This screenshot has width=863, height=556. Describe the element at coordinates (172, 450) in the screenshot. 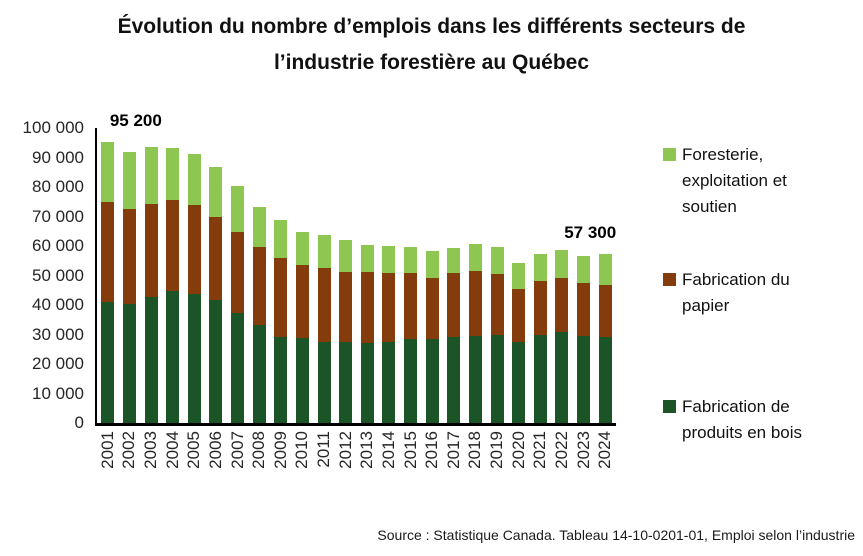

I see `x-axis-label: 2004` at that location.